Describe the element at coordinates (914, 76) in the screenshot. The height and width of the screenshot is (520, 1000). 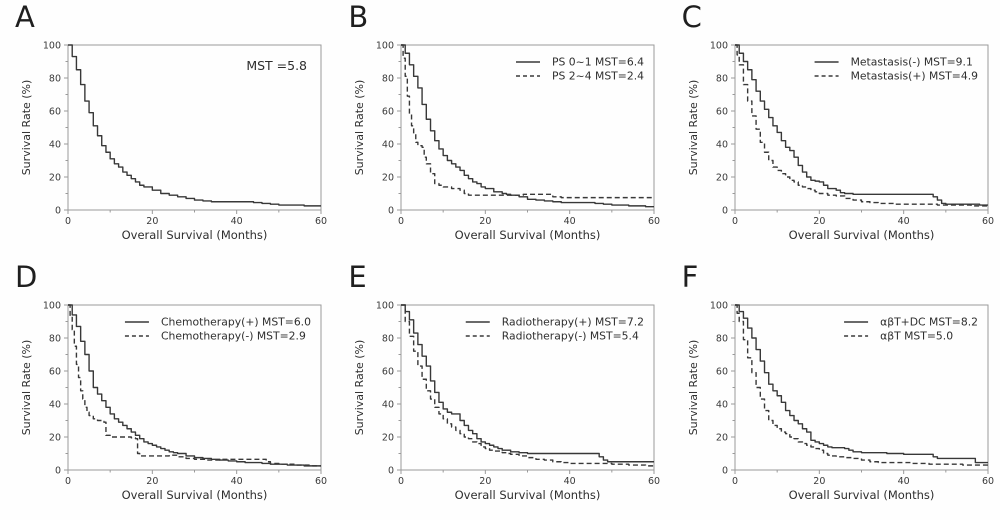
I see `legend-label: Metastasis(+) MST=4.9` at that location.